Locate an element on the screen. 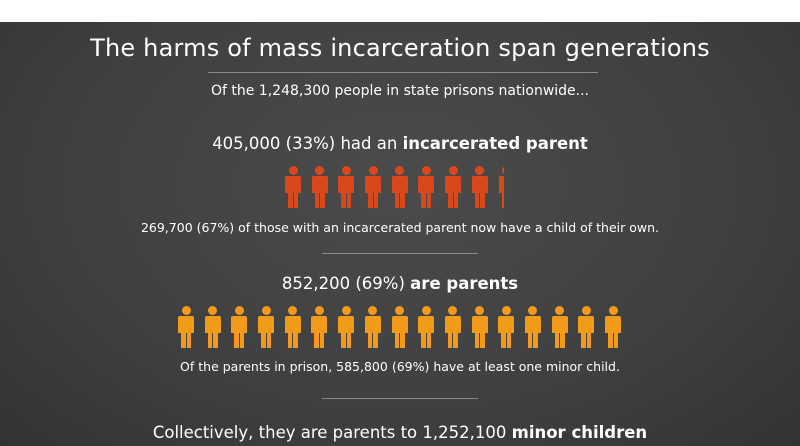 The width and height of the screenshot is (800, 446). incarcerated-parent-stat-text: 405,000 (33%) had an is located at coordinates (307, 143).